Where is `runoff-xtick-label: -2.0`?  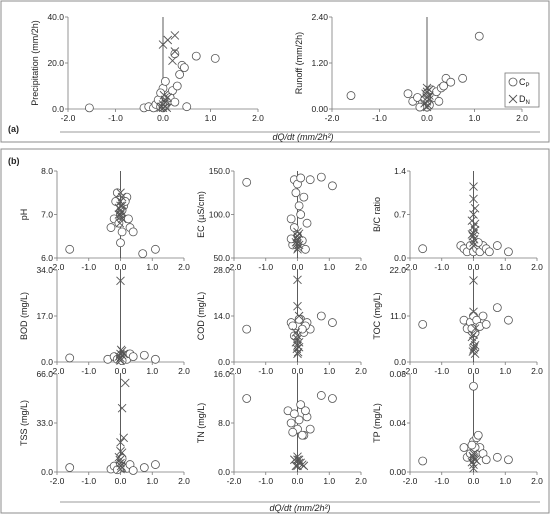 runoff-xtick-label: -2.0 is located at coordinates (332, 118).